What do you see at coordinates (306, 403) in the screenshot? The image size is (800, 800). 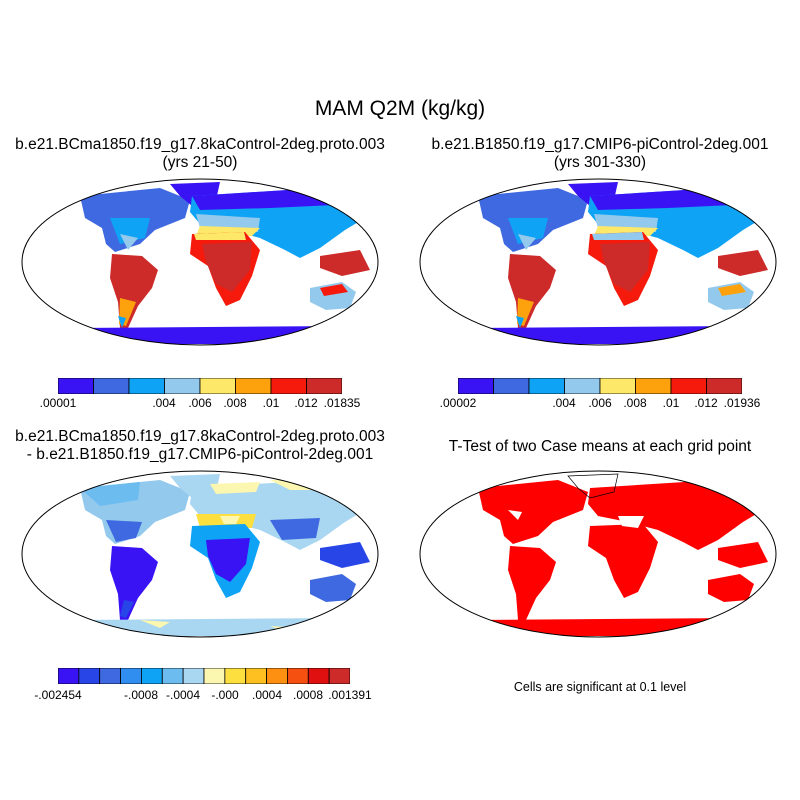 I see `panel1-colorbar-tick: .012` at bounding box center [306, 403].